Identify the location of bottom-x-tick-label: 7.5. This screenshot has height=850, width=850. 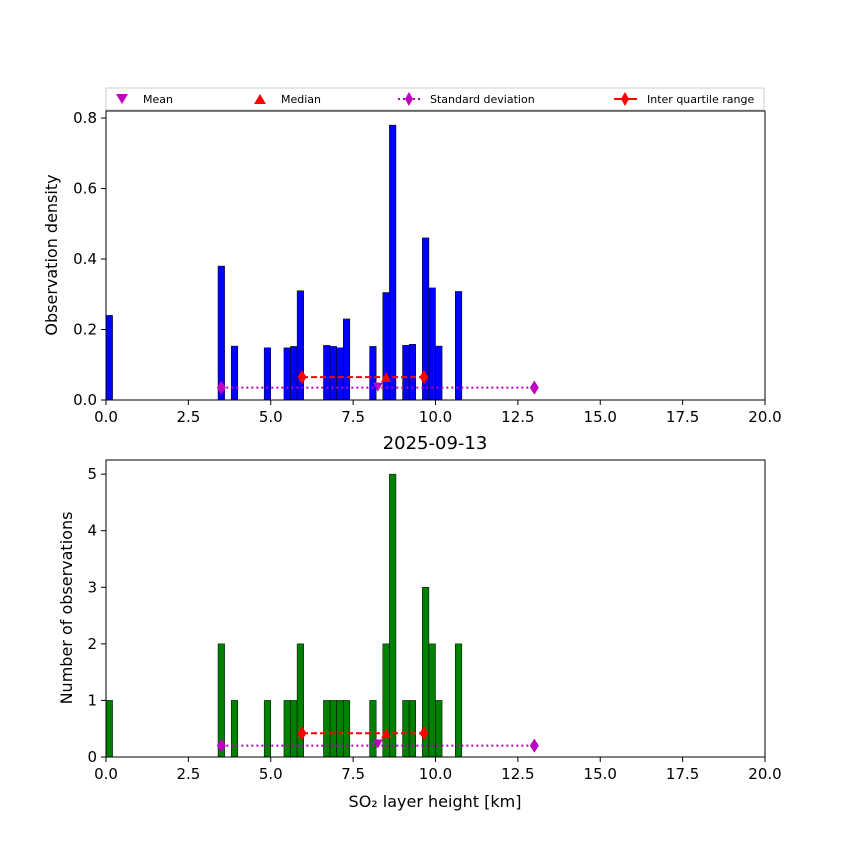
(353, 774).